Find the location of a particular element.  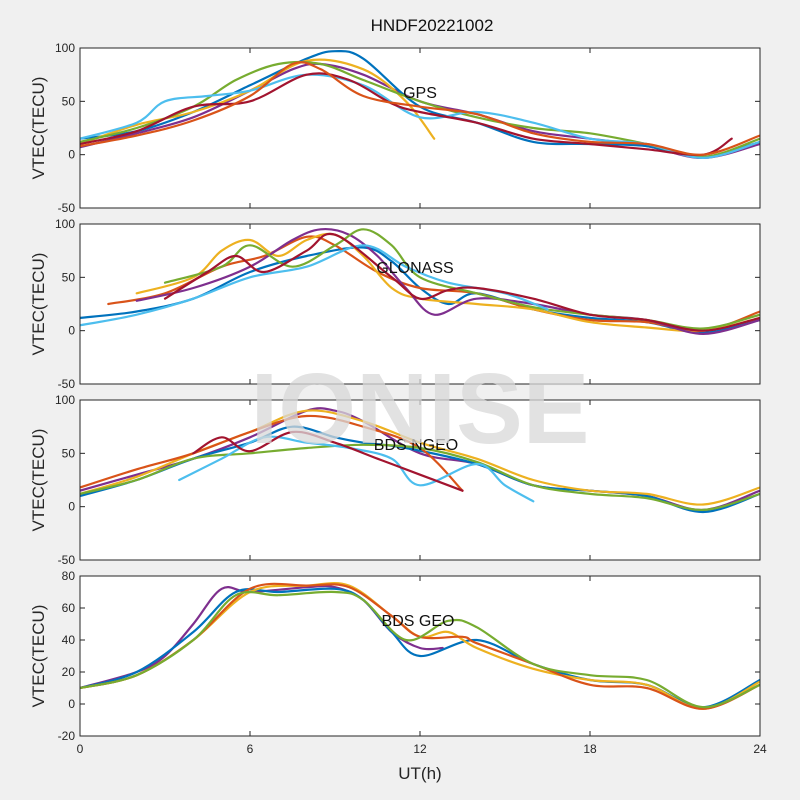

y-tick-label: -20 is located at coordinates (67, 736).